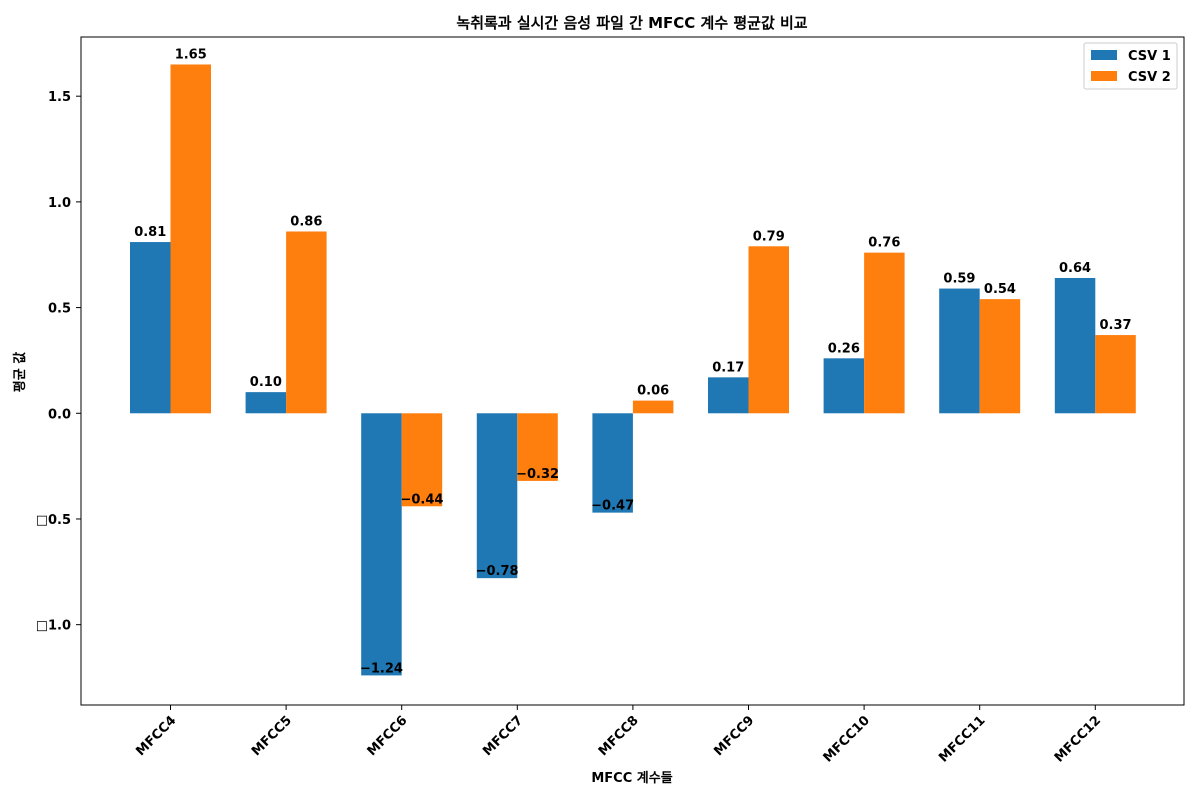 This screenshot has height=800, width=1200. Describe the element at coordinates (537, 447) in the screenshot. I see `bar-csv2-mfcc7` at that location.